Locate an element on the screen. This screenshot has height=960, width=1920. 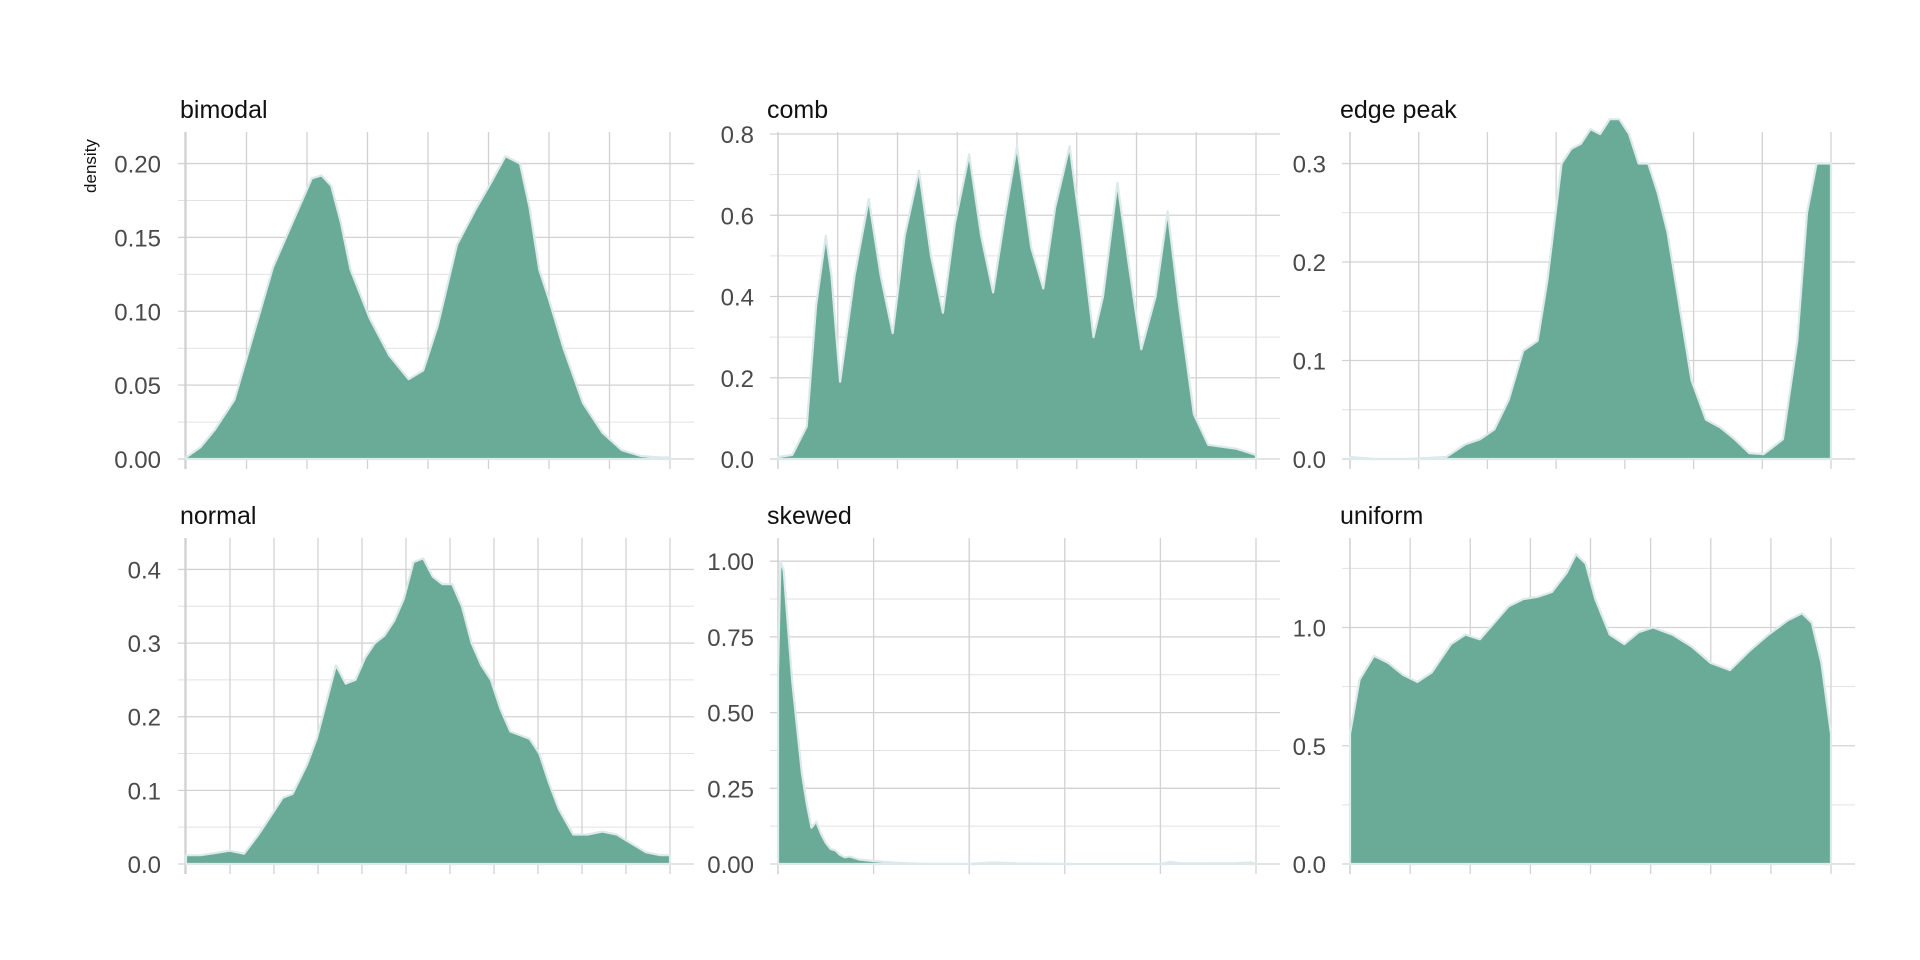
panel-title: edge peak is located at coordinates (1398, 110).